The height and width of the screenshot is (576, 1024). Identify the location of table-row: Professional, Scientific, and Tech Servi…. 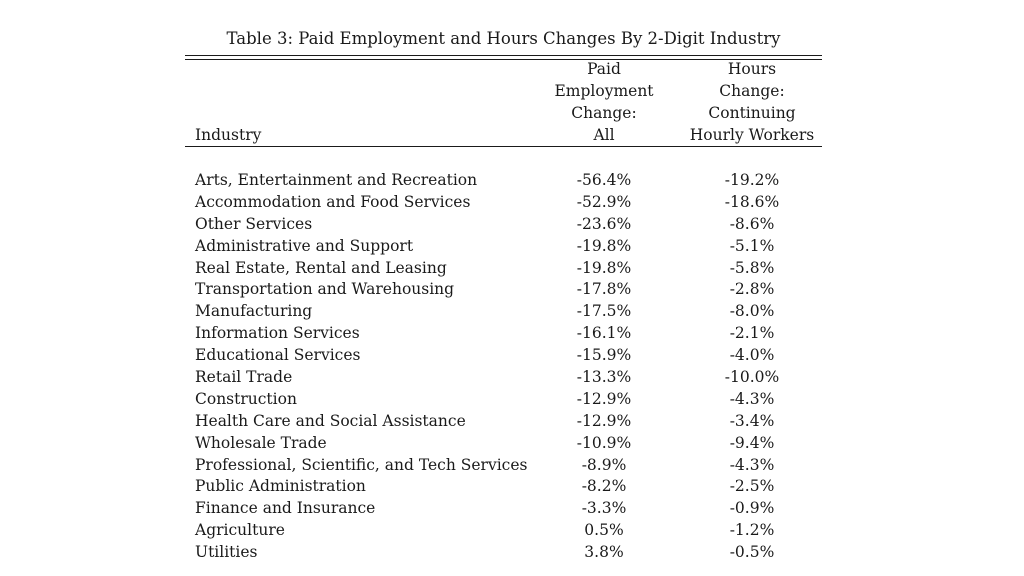
(512, 465).